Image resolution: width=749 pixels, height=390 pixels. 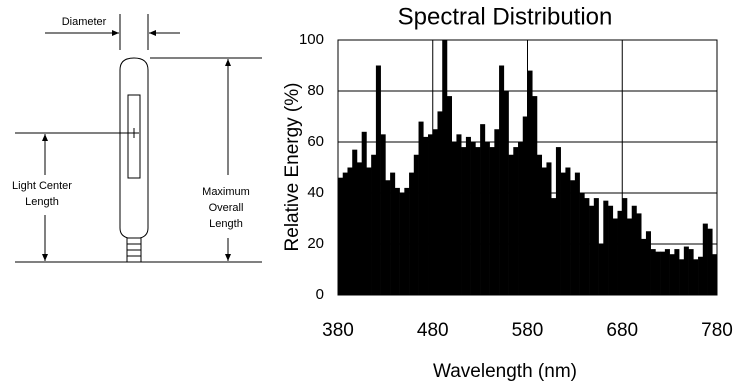 I want to click on diagram-label: Light Center, so click(x=42, y=186).